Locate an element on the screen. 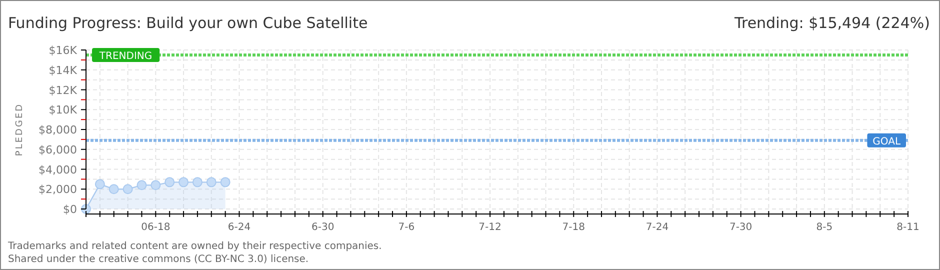  x-tick-label: 8-5 is located at coordinates (824, 227).